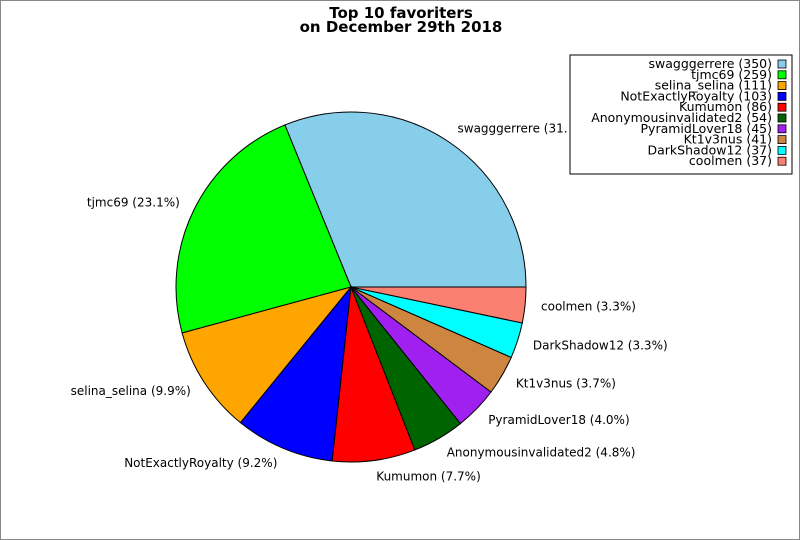 This screenshot has width=800, height=540. What do you see at coordinates (588, 307) in the screenshot?
I see `slice-label: coolmen (3.3%)` at bounding box center [588, 307].